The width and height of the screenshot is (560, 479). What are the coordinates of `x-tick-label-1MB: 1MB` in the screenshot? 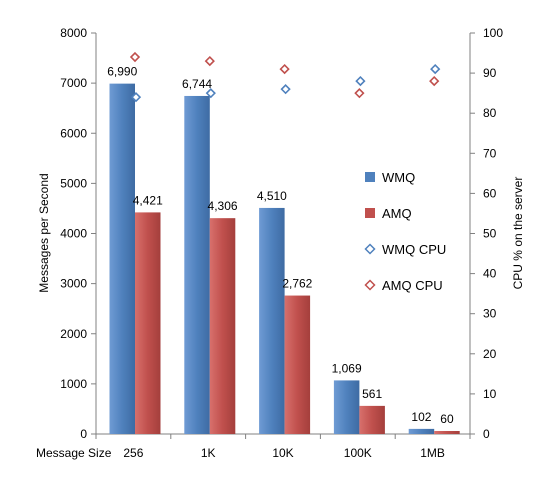 It's located at (432, 453).